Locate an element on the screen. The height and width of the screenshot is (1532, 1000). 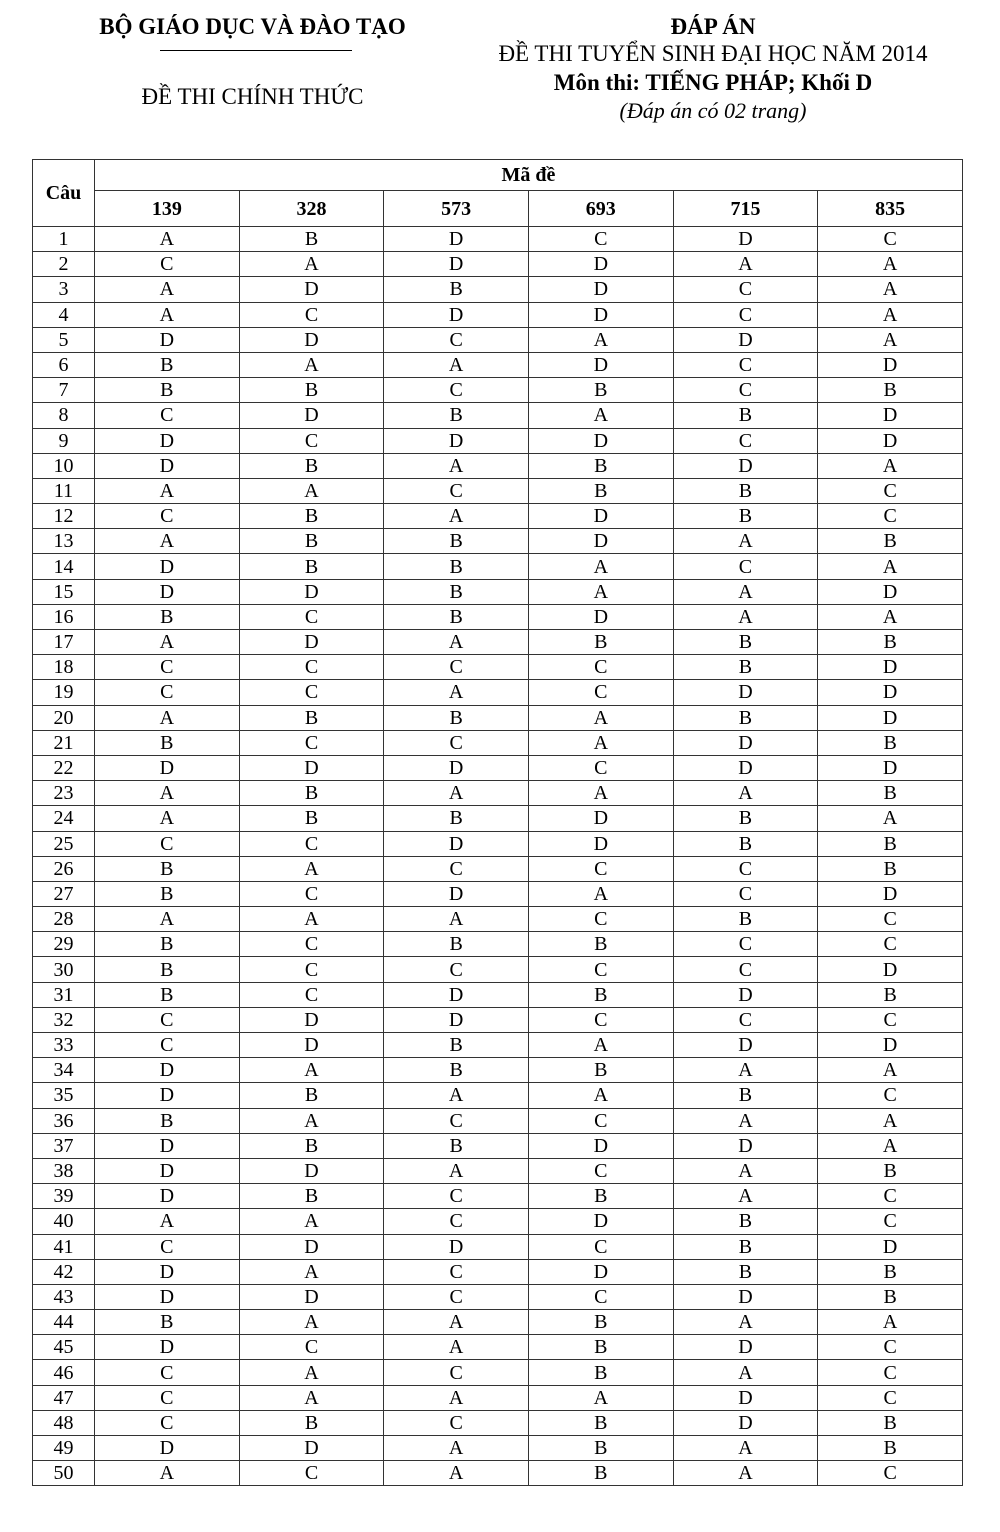
question-number: 20 is located at coordinates (63, 717).